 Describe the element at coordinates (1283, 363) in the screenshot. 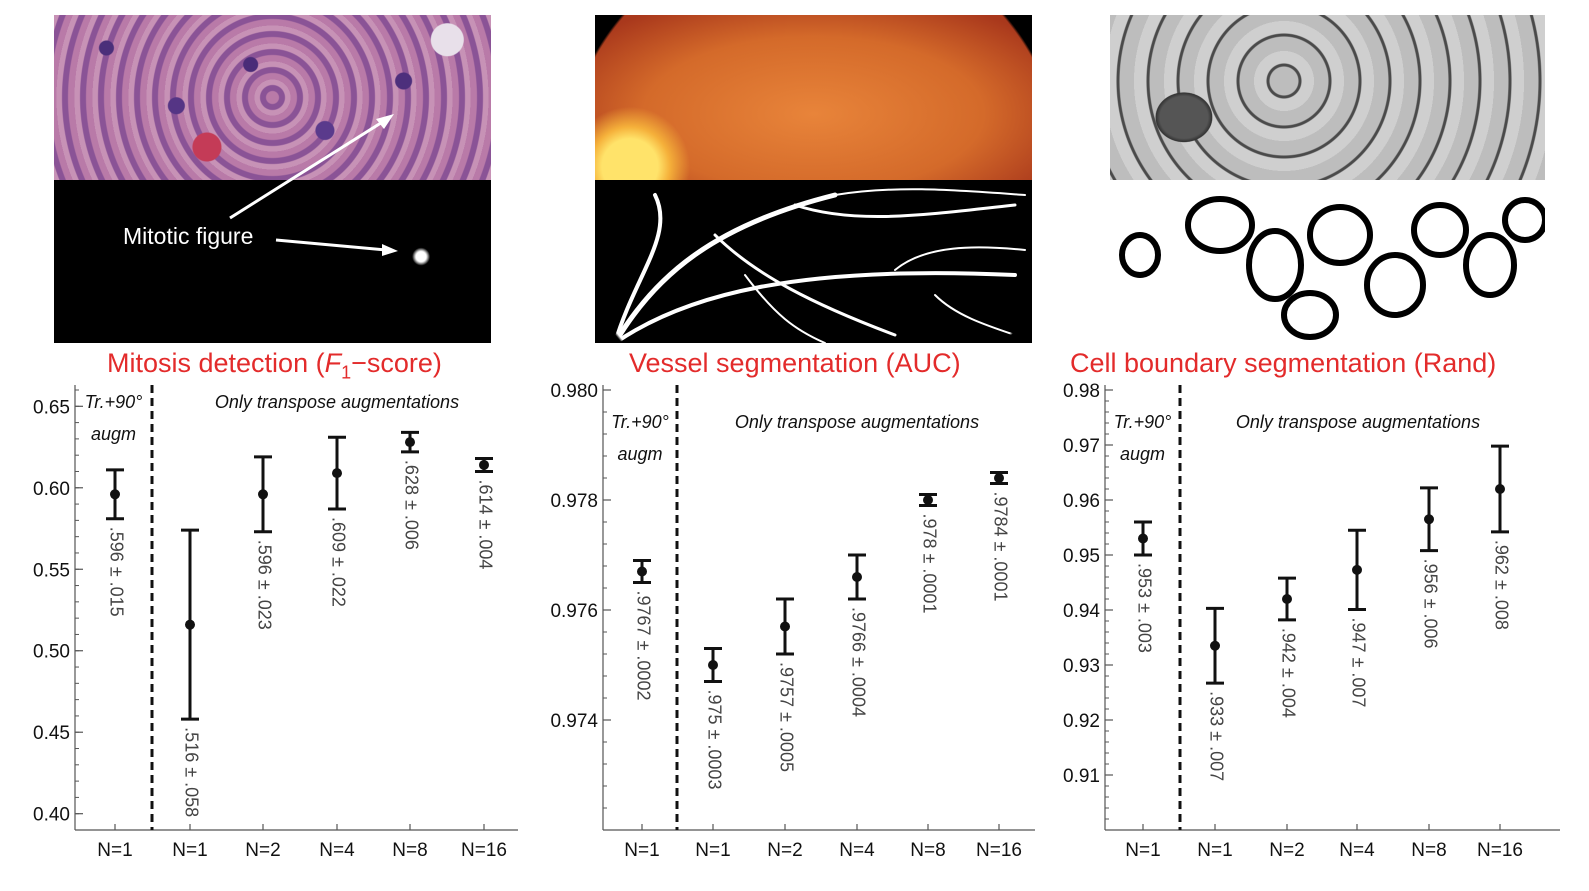

I see `cell-title: Cell boundary segmentation (Rand)` at that location.